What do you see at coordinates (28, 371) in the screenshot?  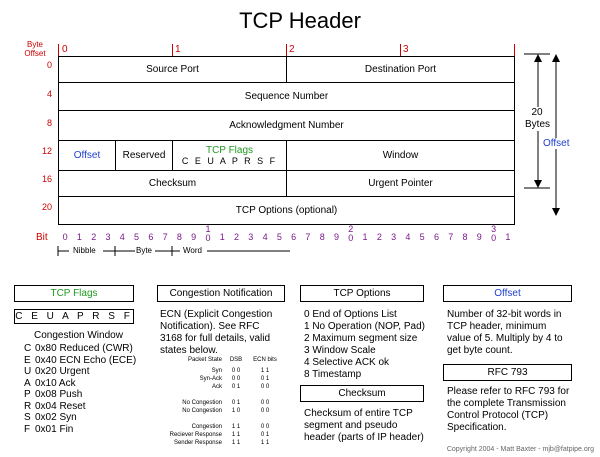 I see `flag-letter: U` at bounding box center [28, 371].